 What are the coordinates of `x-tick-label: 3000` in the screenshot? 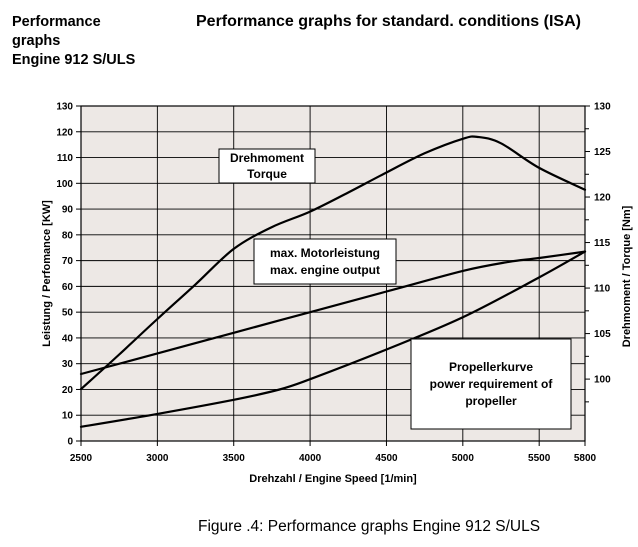 It's located at (157, 458).